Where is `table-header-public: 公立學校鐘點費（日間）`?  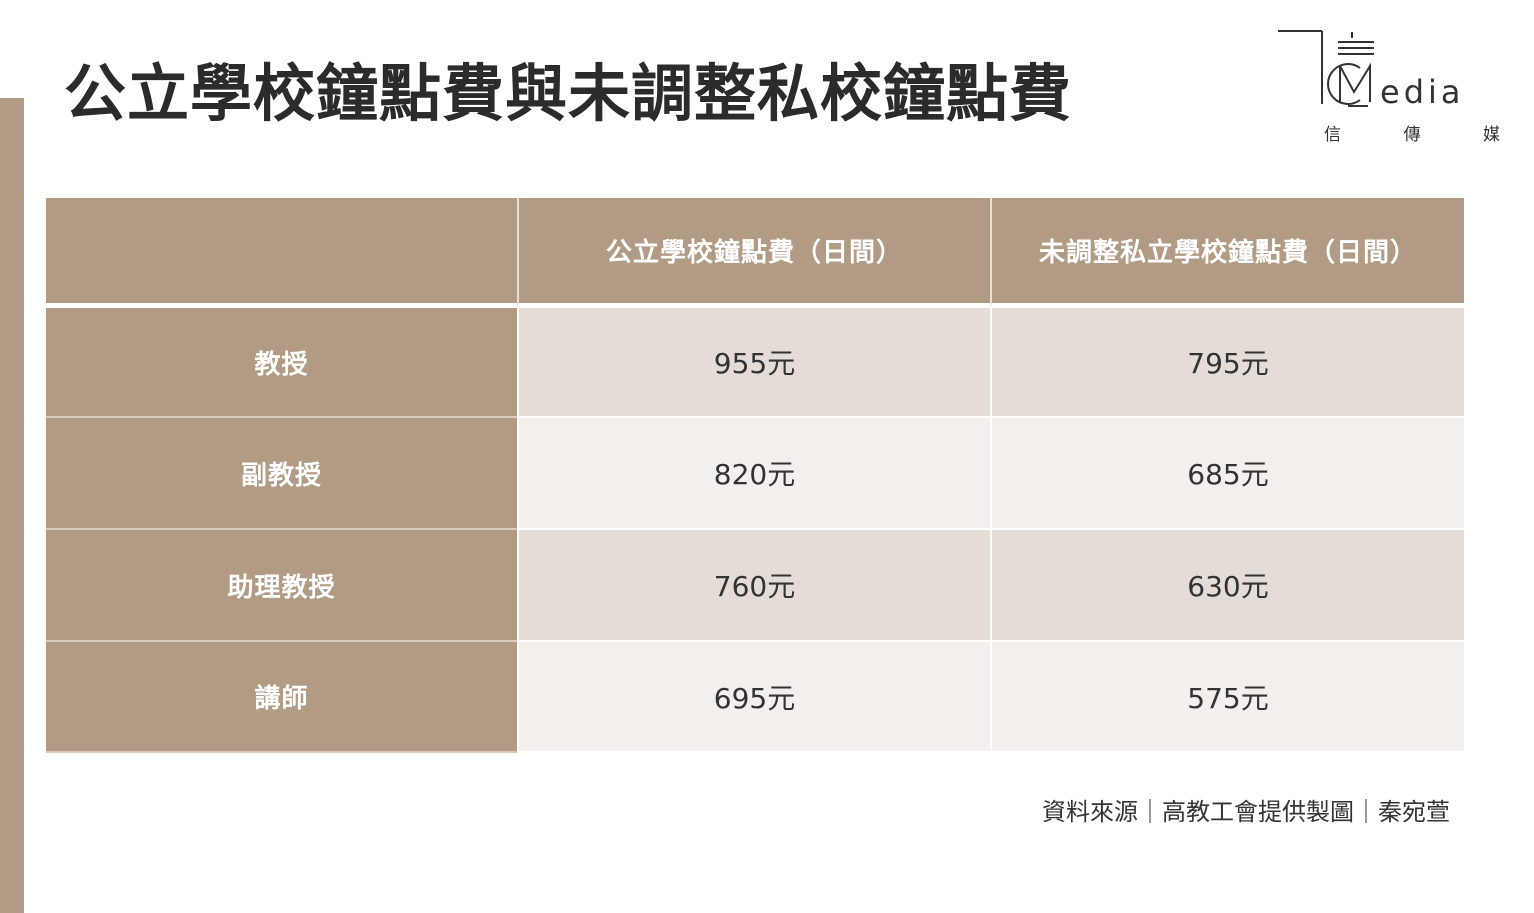
table-header-public: 公立學校鐘點費（日間） is located at coordinates (753, 253).